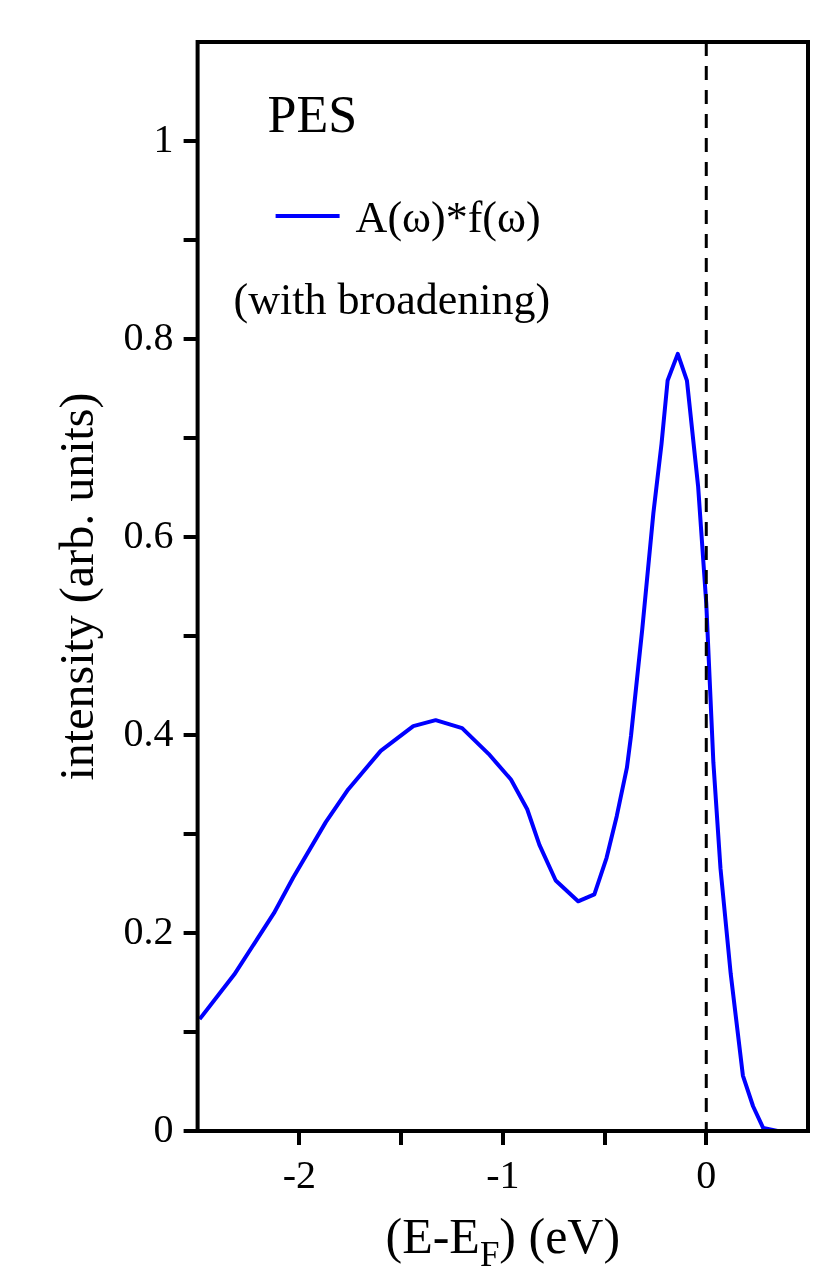 This screenshot has width=822, height=1287. Describe the element at coordinates (503, 1174) in the screenshot. I see `x-tick-label: -1` at that location.